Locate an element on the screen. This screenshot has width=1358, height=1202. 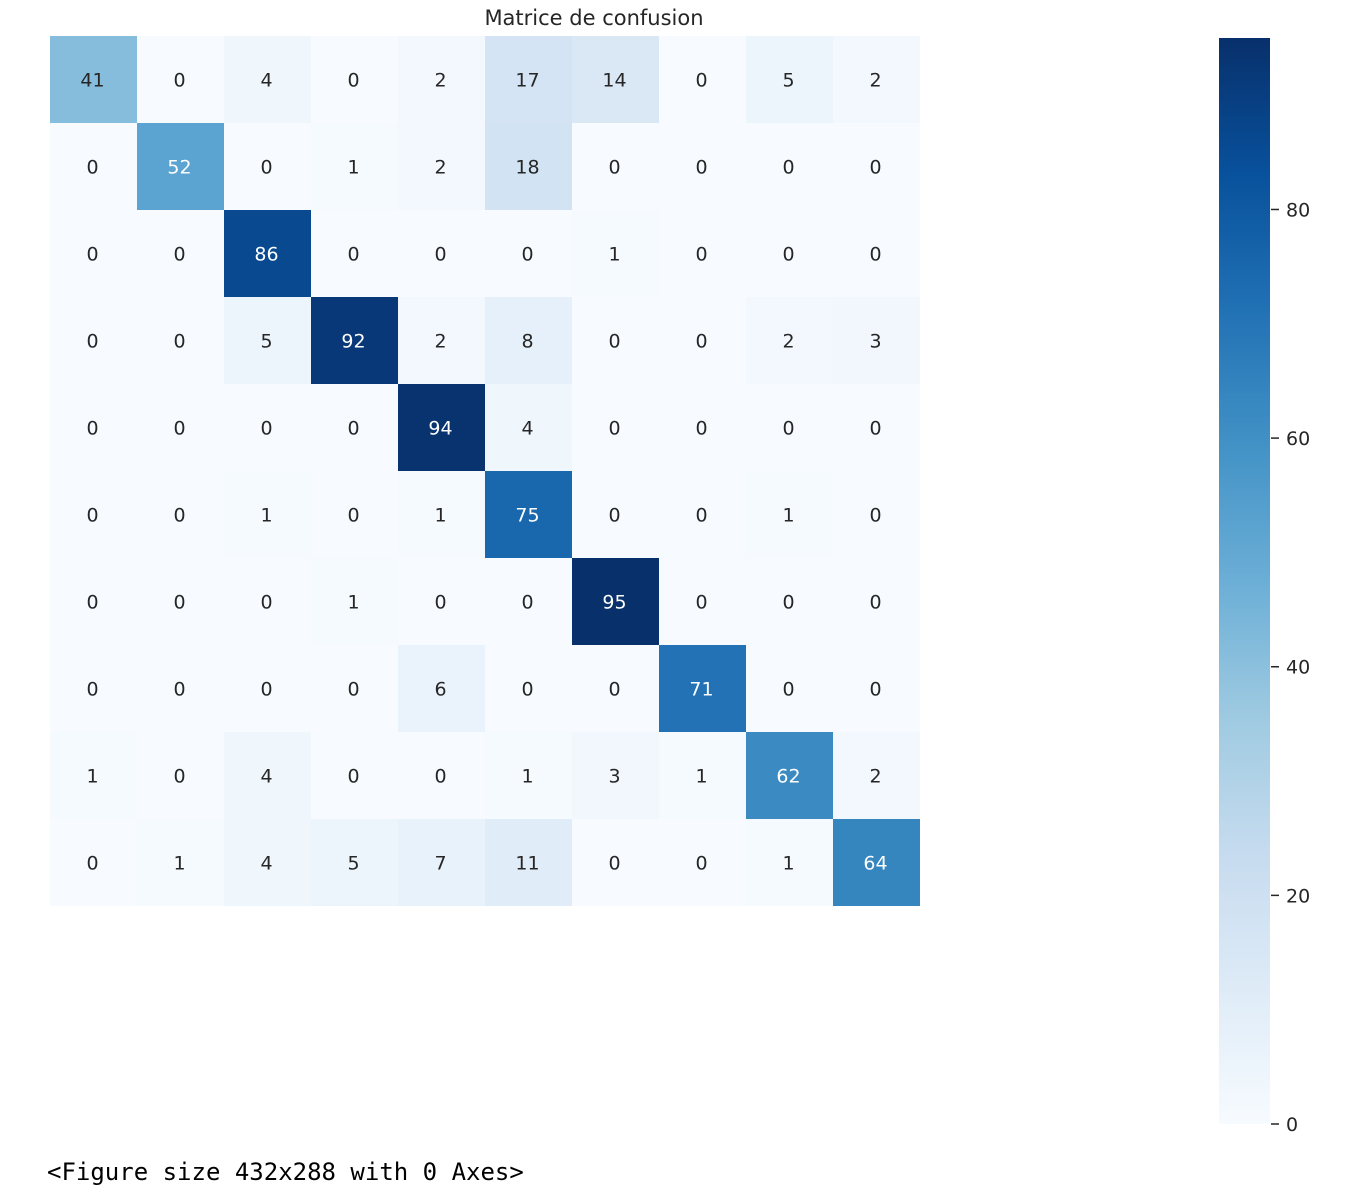
heatmap-cell-label-r3-c5: 8 is located at coordinates (527, 342).